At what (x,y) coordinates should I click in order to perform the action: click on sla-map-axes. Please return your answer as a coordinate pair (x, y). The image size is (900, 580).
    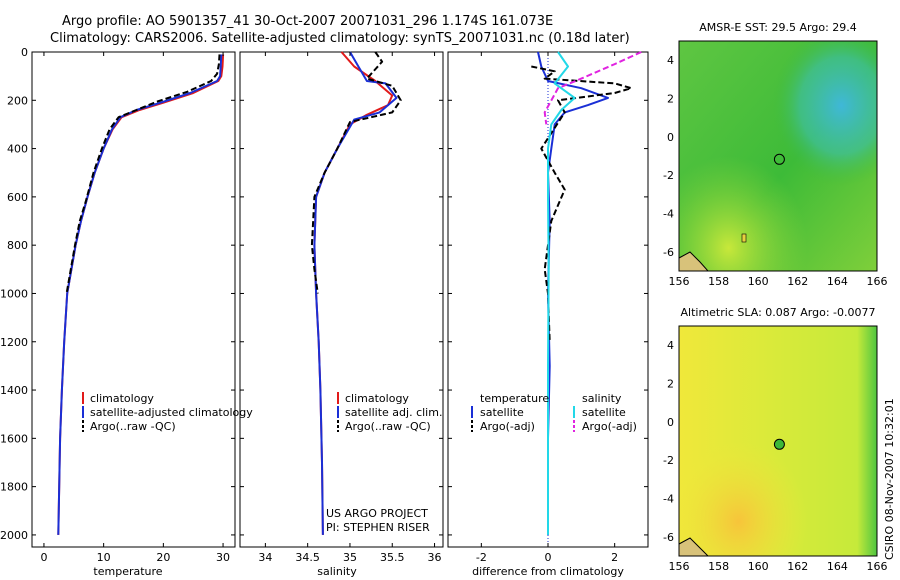
    Looking at the image, I should click on (778, 441).